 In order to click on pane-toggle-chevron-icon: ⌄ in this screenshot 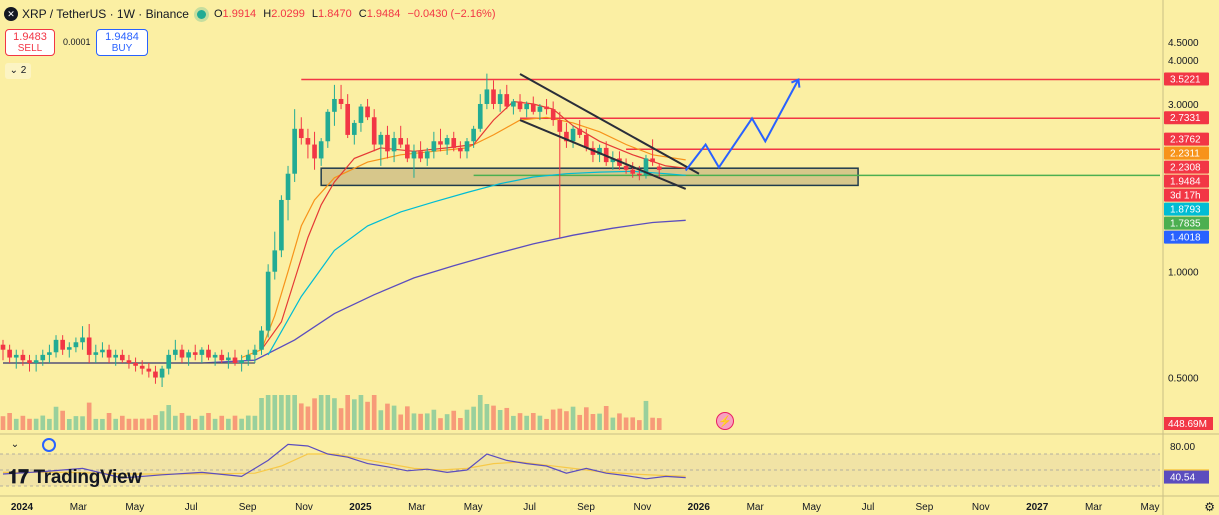, I will do `click(15, 444)`.